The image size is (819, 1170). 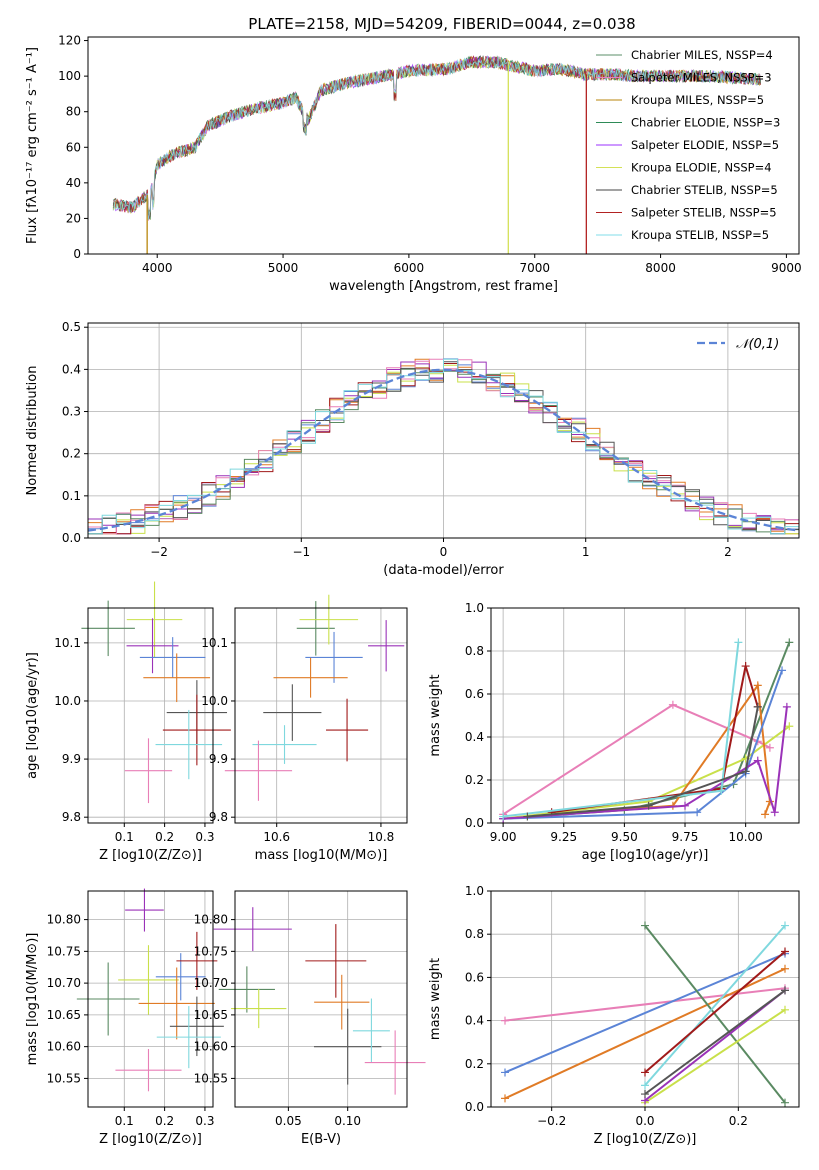 I want to click on x-tick-label: 9.25, so click(x=563, y=837).